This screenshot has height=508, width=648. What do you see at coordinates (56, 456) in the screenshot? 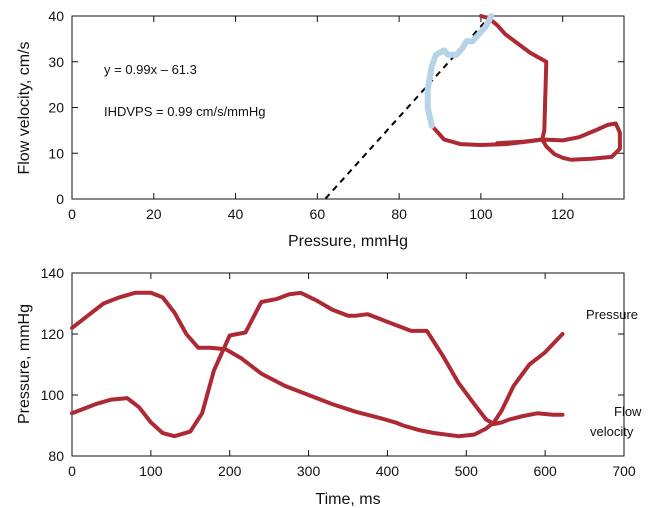
I see `bottom-y-tick-label: 80` at bounding box center [56, 456].